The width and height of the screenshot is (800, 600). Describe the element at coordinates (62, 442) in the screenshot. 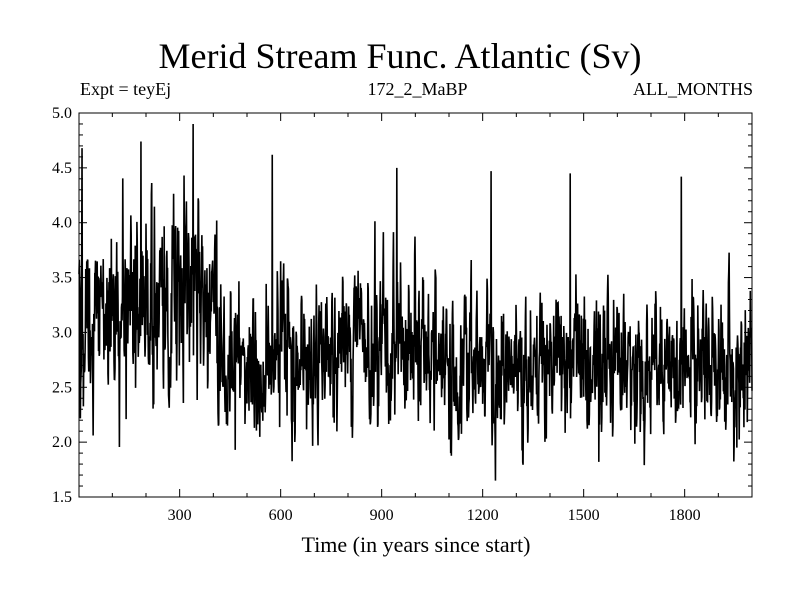

I see `y-tick-label: 2.0` at that location.